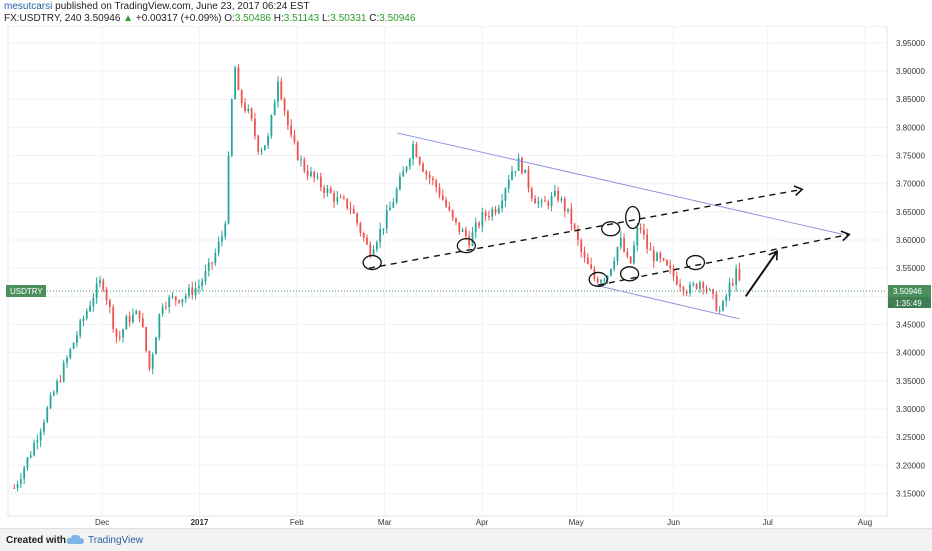 Image resolution: width=932 pixels, height=551 pixels. Describe the element at coordinates (200, 522) in the screenshot. I see `x-tick-label: 2017` at that location.